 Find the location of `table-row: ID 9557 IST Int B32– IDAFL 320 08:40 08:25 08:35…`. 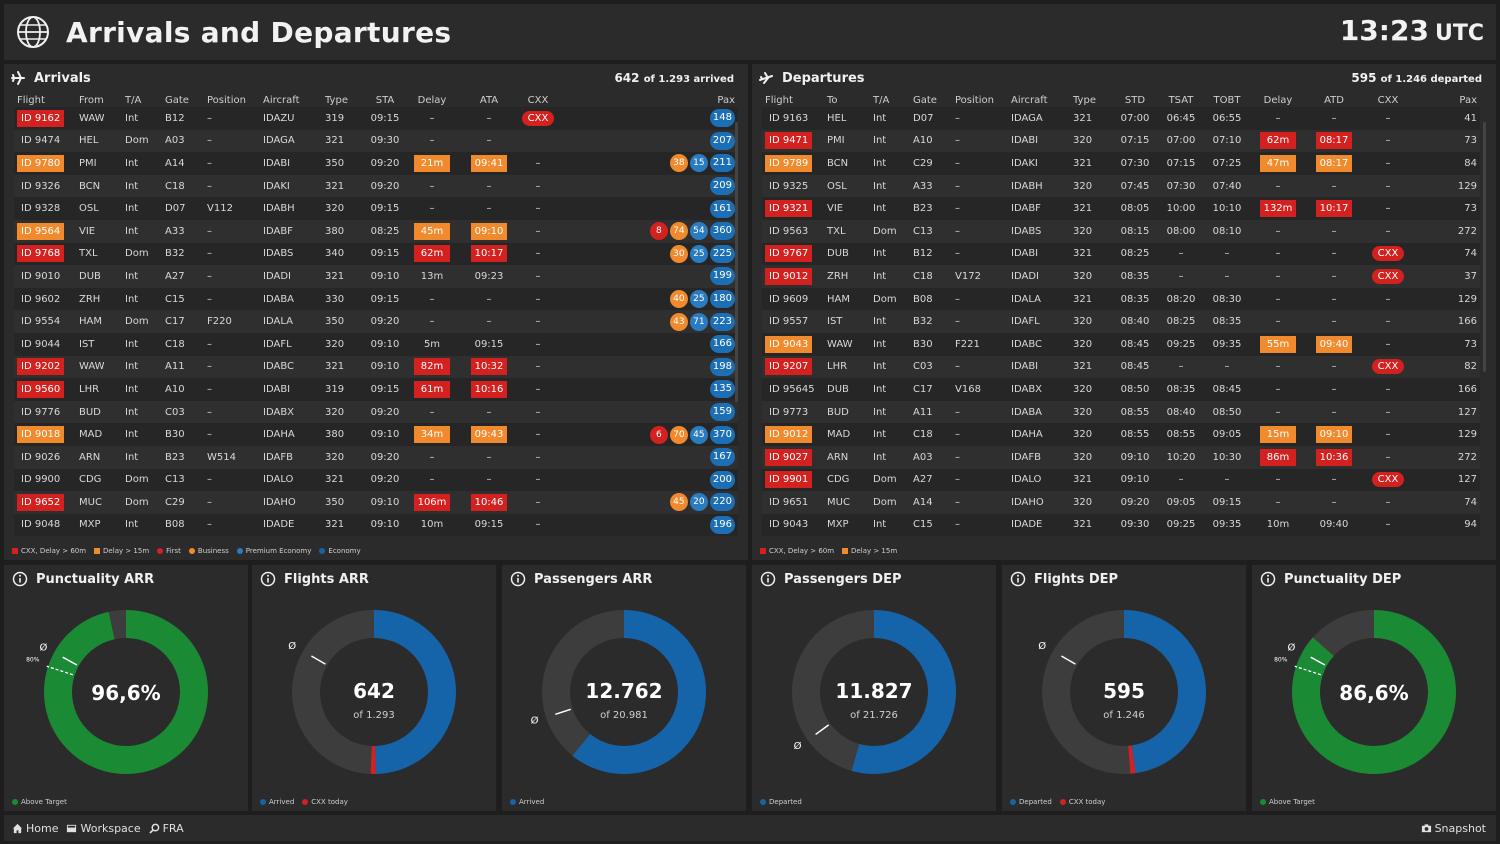

table-row: ID 9557 IST Int B32– IDAFL 320 08:40 08:25 08:35… is located at coordinates (1121, 321).